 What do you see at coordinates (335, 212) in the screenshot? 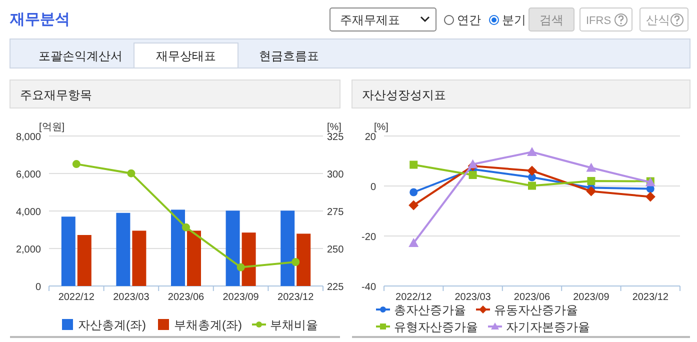
I see `y2-tick-label: 275` at bounding box center [335, 212].